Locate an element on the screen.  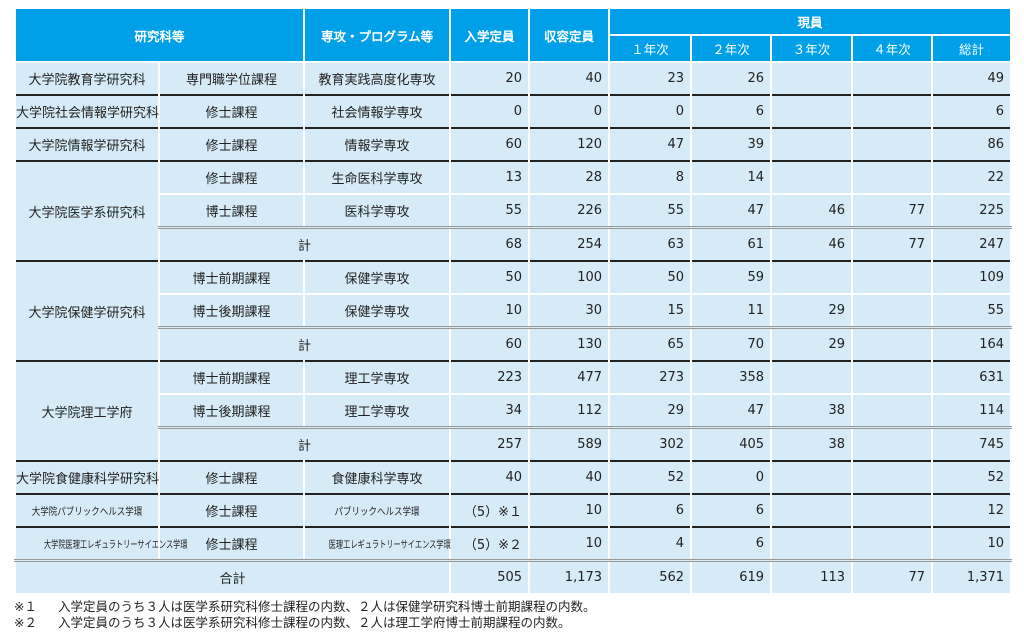
value-cap: 13 is located at coordinates (490, 177).